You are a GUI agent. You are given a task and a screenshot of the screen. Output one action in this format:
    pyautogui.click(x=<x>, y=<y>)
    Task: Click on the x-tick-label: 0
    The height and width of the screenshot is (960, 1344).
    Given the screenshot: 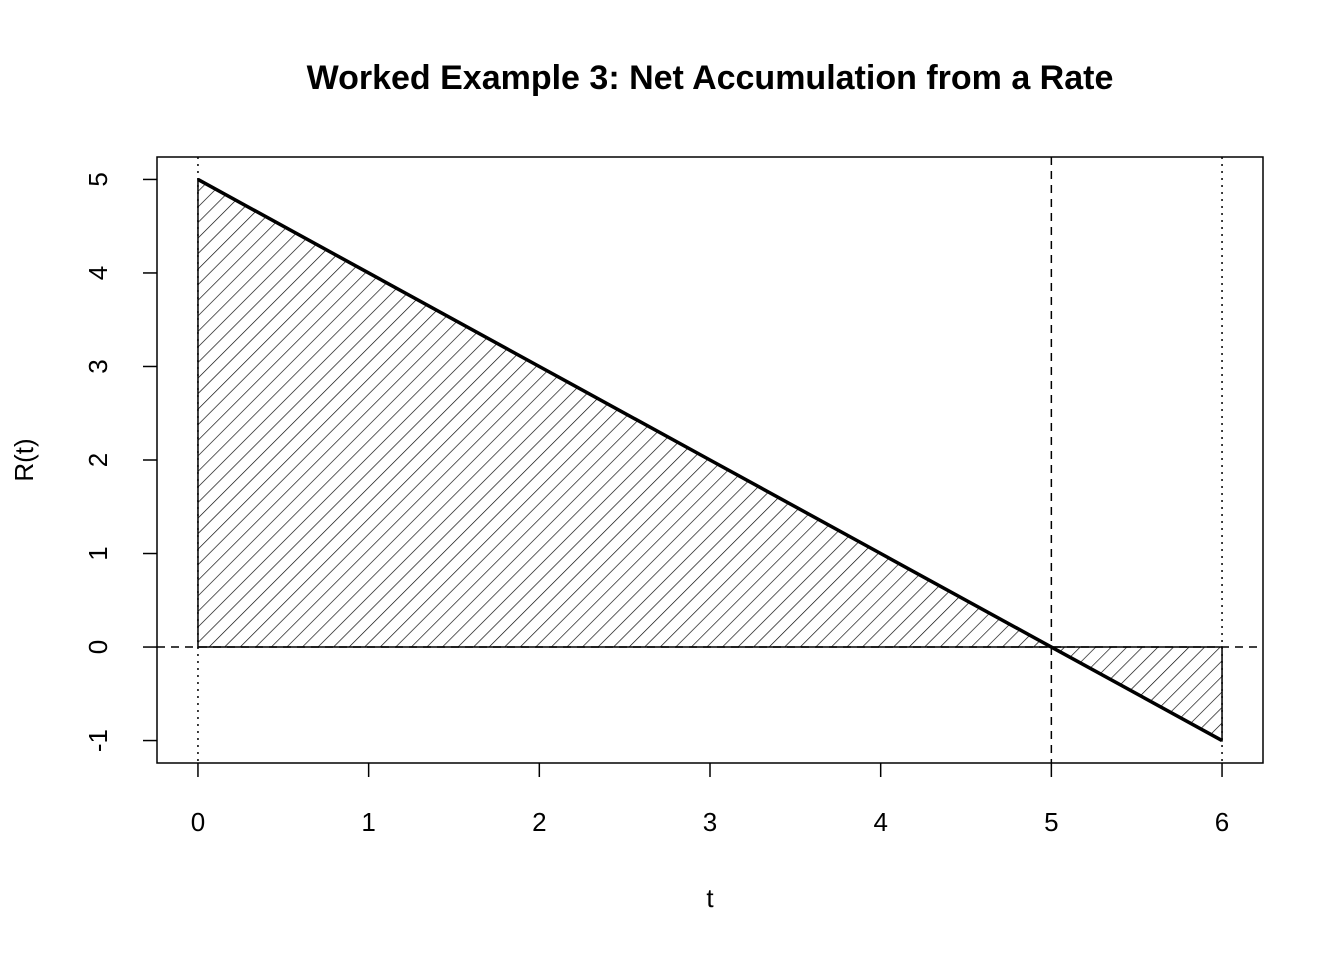 What is the action you would take?
    pyautogui.click(x=198, y=822)
    